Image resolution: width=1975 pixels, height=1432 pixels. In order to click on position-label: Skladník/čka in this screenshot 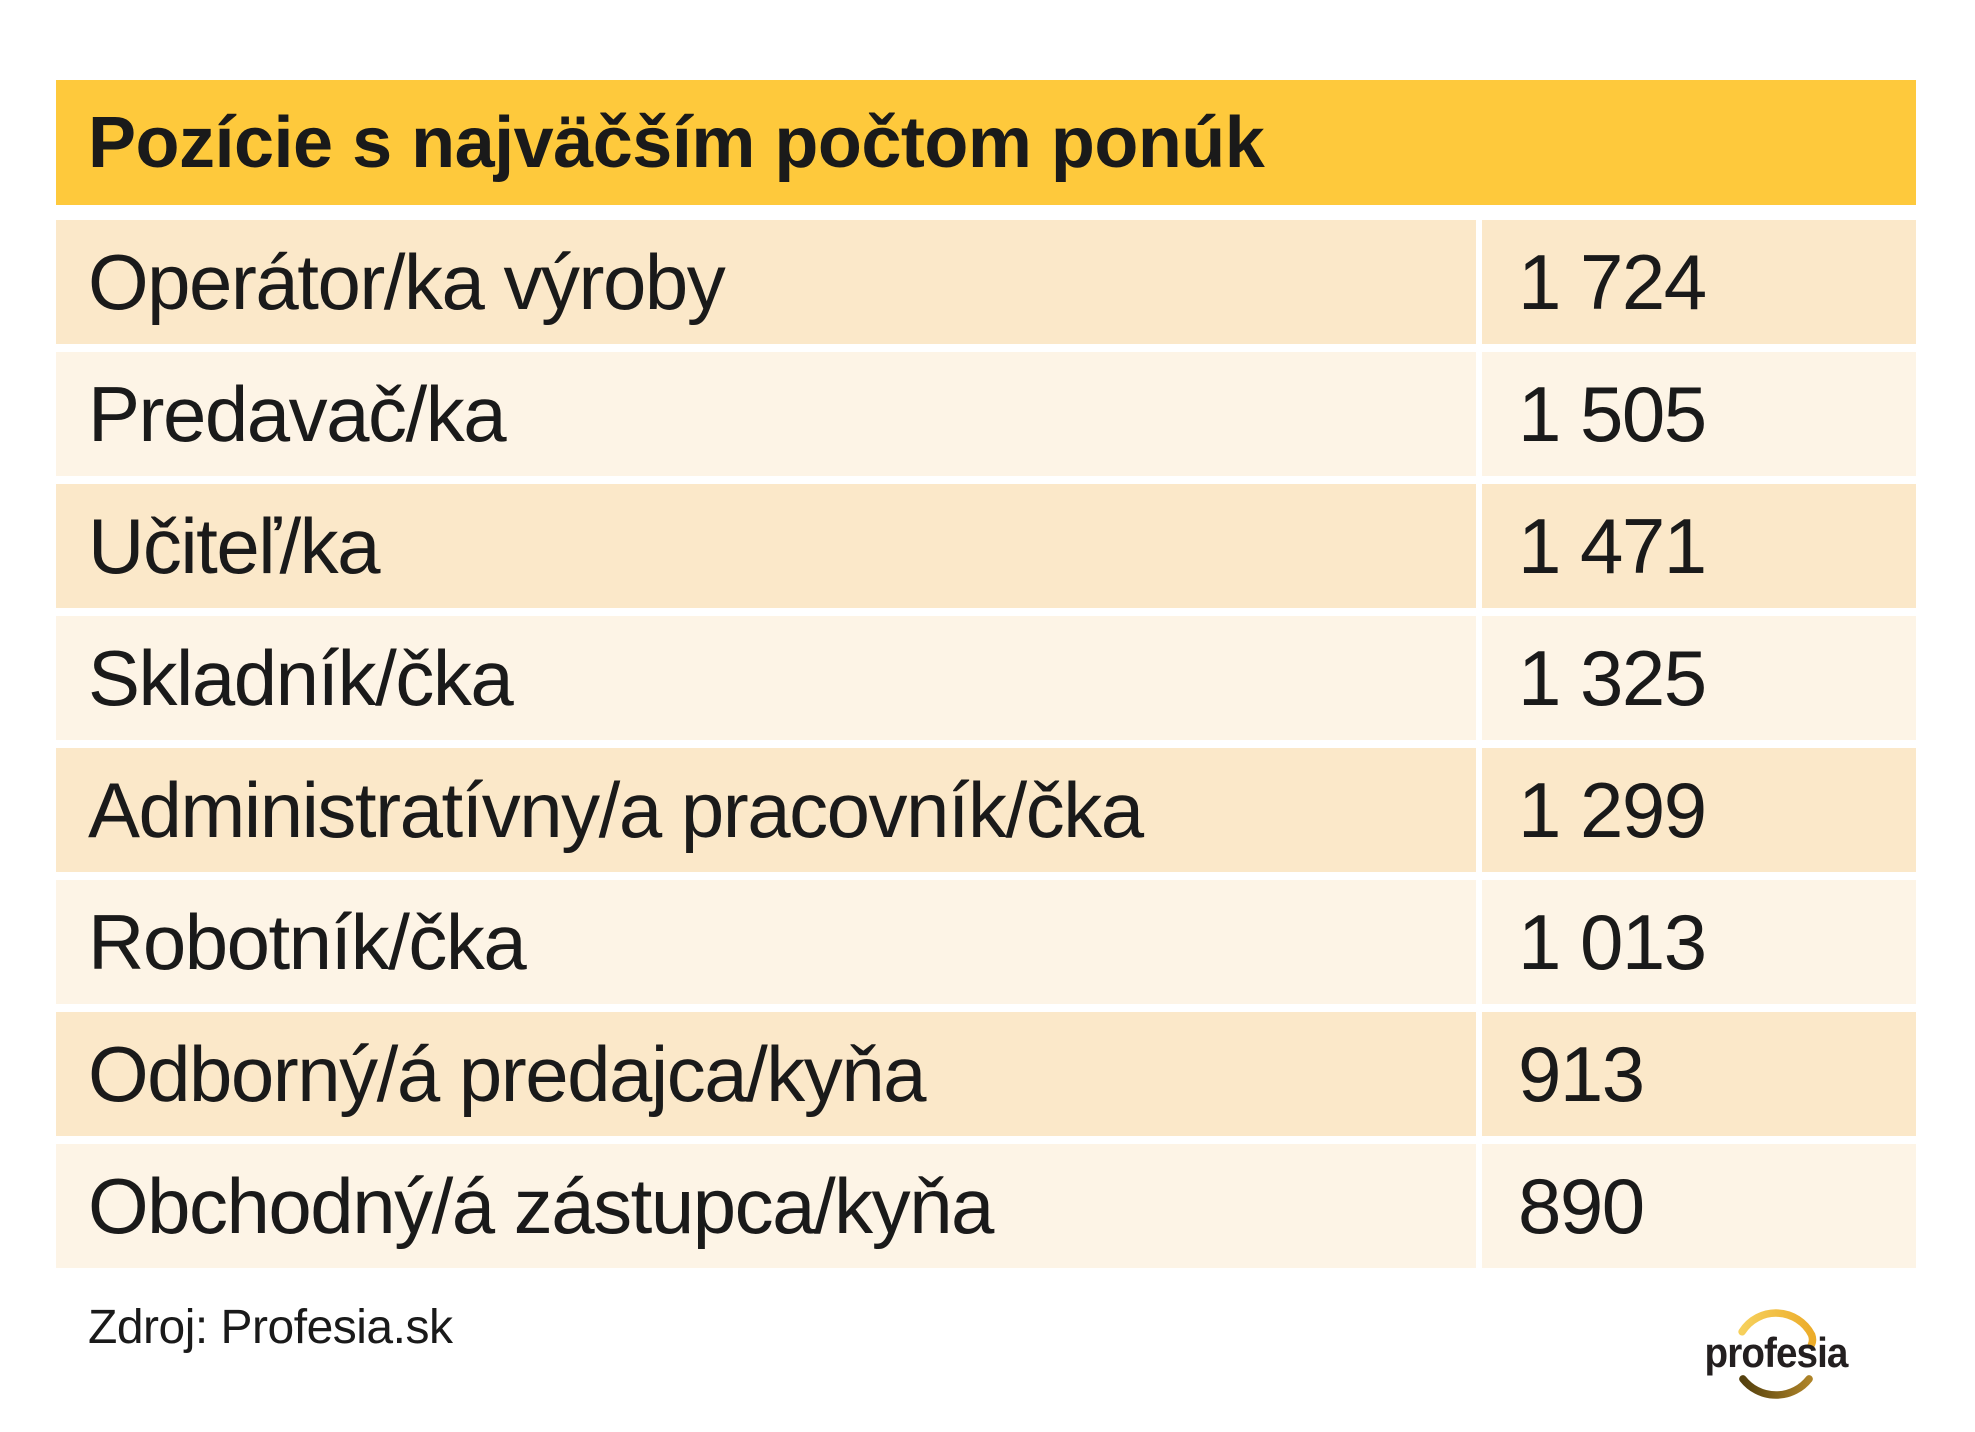, I will do `click(301, 677)`.